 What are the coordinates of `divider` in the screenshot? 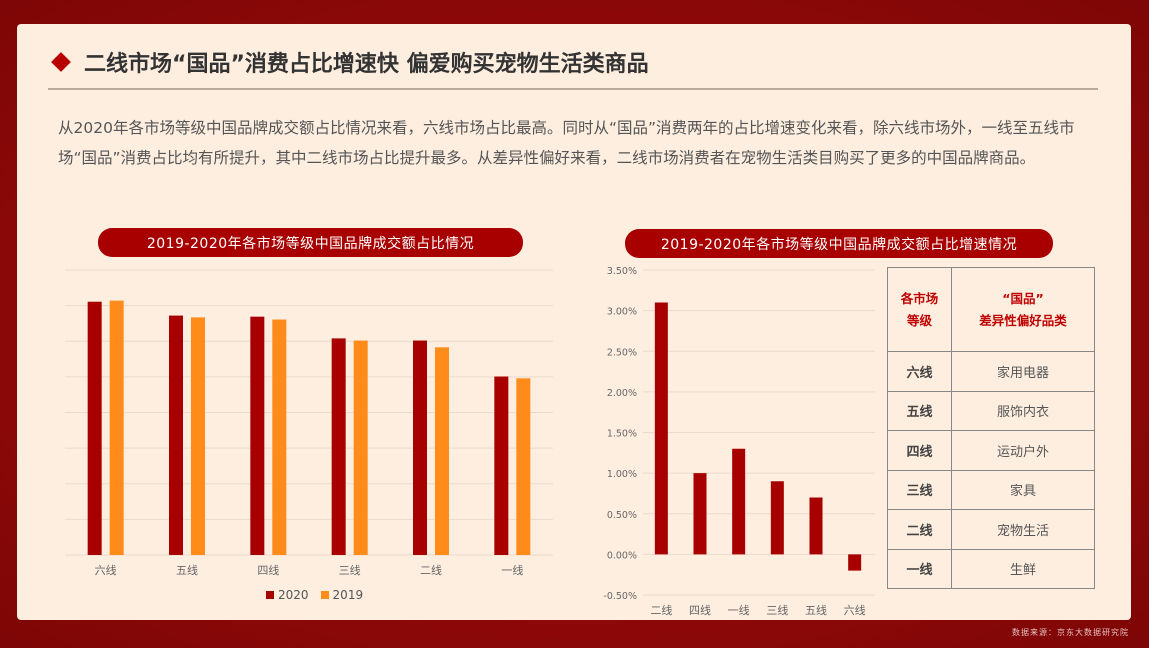 It's located at (573, 89).